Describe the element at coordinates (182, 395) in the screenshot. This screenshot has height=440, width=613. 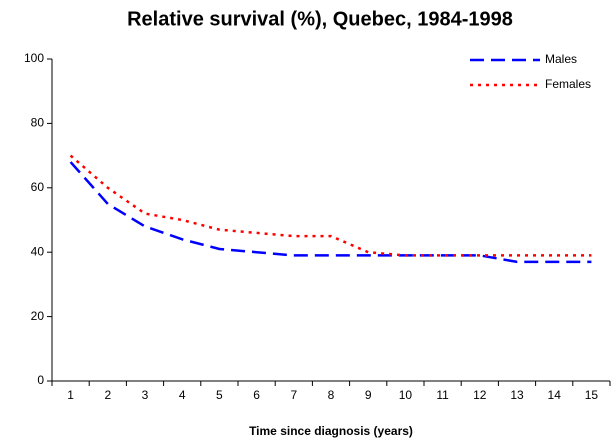
I see `x-tick-label: 4` at that location.